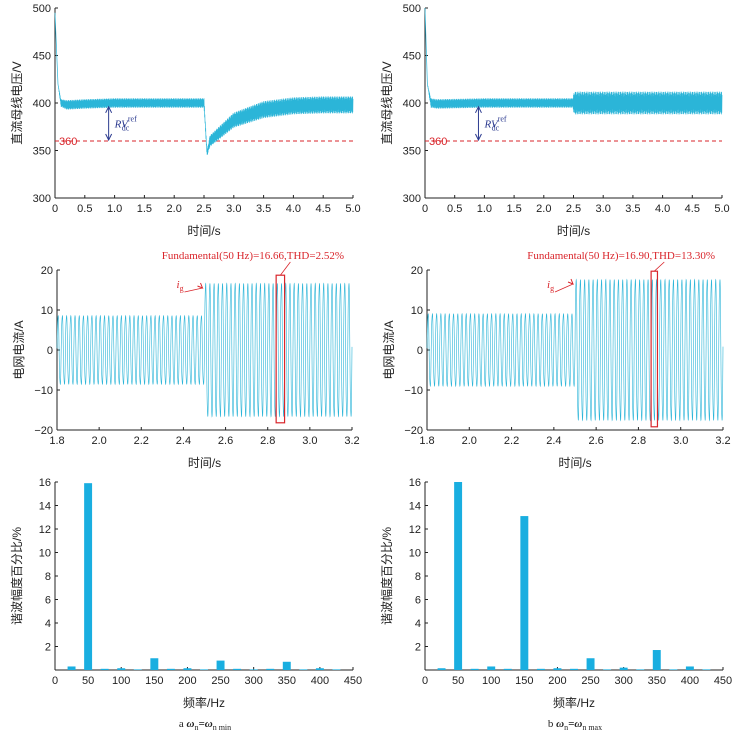 The height and width of the screenshot is (735, 750). I want to click on x-tick-label: 1.5, so click(144, 209).